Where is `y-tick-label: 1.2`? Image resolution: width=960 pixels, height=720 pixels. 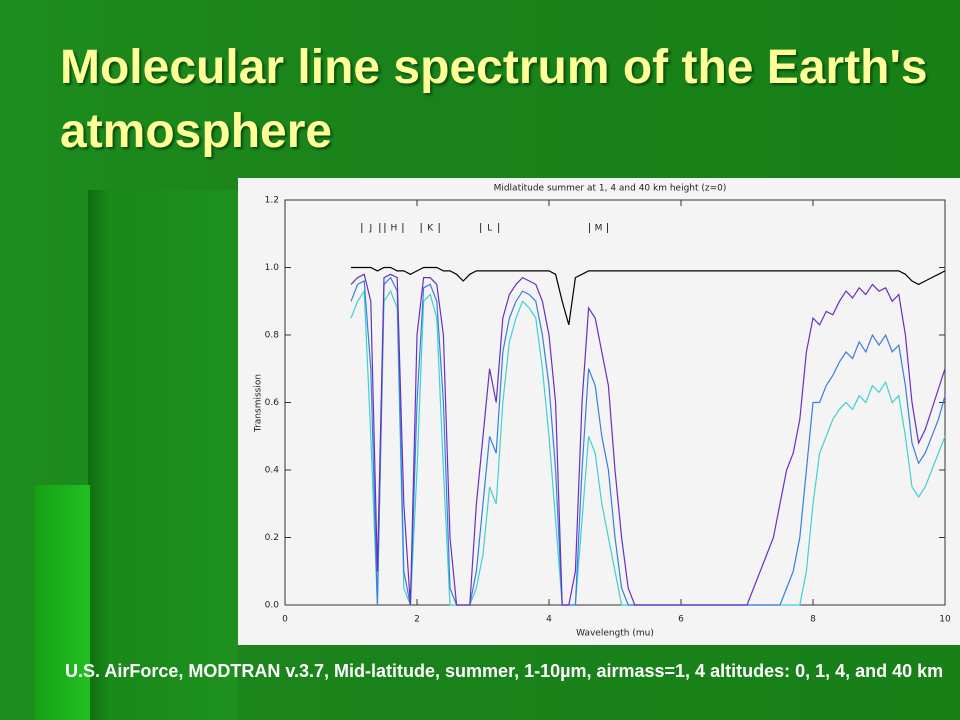 y-tick-label: 1.2 is located at coordinates (272, 201).